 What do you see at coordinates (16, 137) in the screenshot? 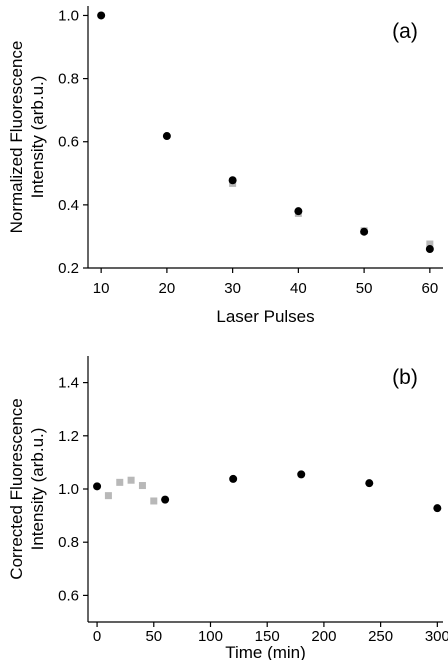
I see `chart-a-y-axis-label-line: Normalized Fluorescence` at bounding box center [16, 137].